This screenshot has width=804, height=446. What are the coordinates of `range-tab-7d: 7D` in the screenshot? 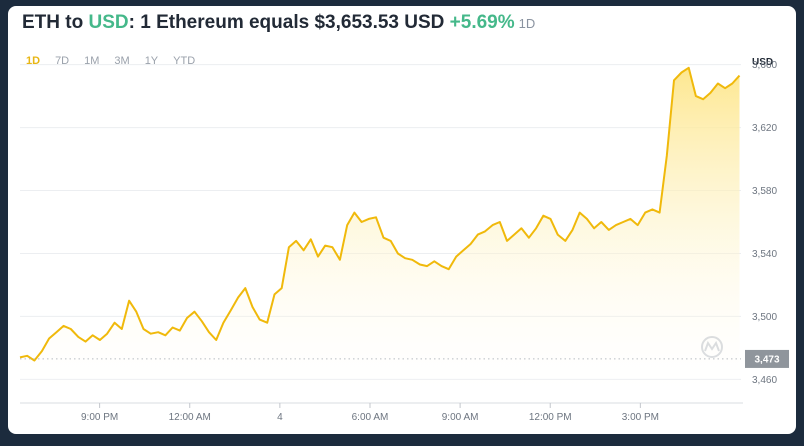 It's located at (62, 61).